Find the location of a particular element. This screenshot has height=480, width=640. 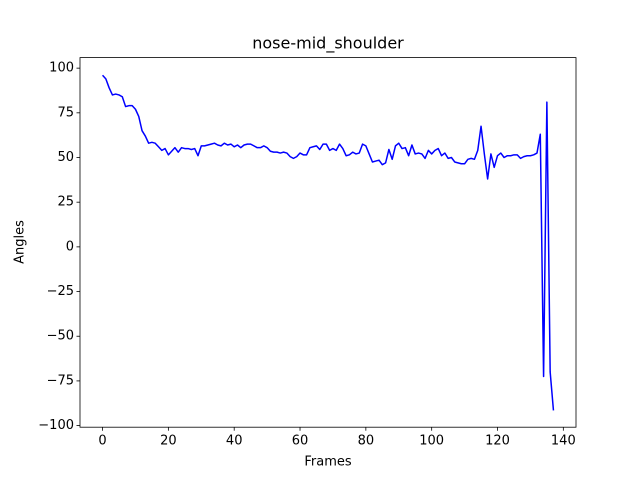

chart-title: nose-mid_shoulder is located at coordinates (328, 44).